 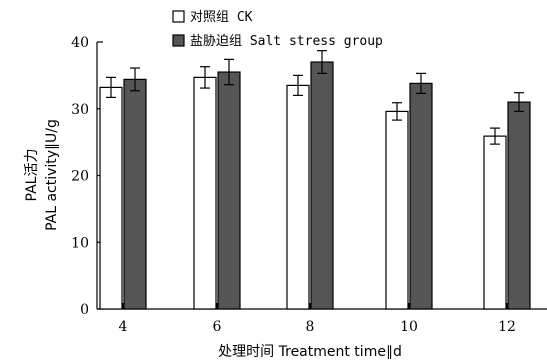 I want to click on y-tick-label: 20, so click(x=80, y=177).